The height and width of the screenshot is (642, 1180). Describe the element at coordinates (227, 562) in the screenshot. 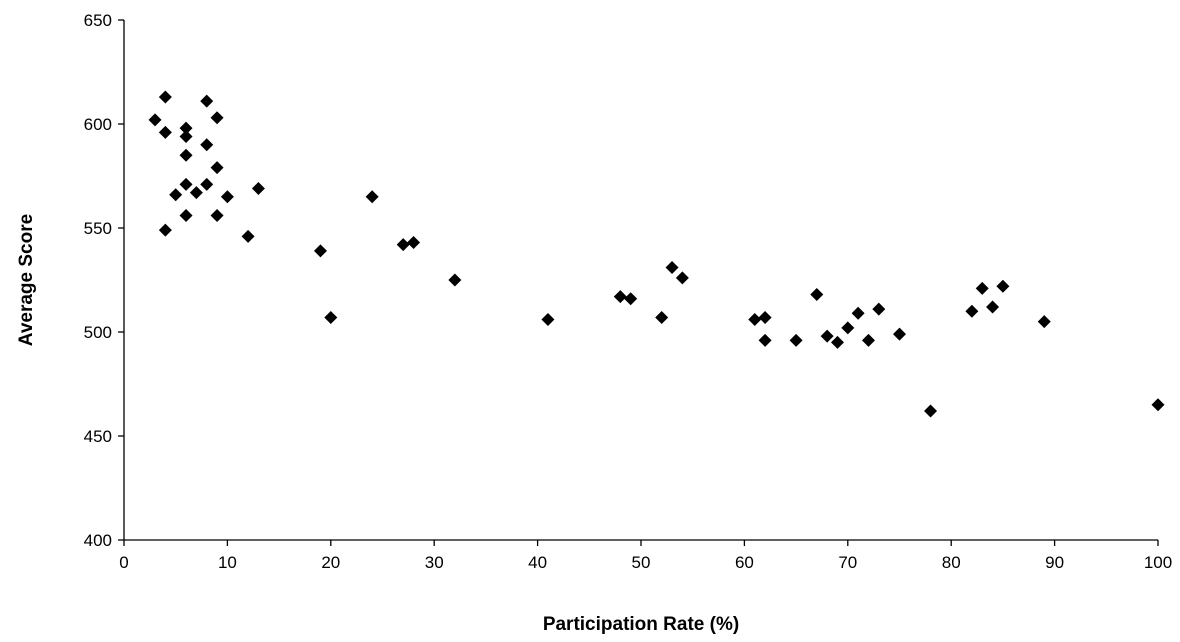

I see `x-tick-label: 10` at that location.